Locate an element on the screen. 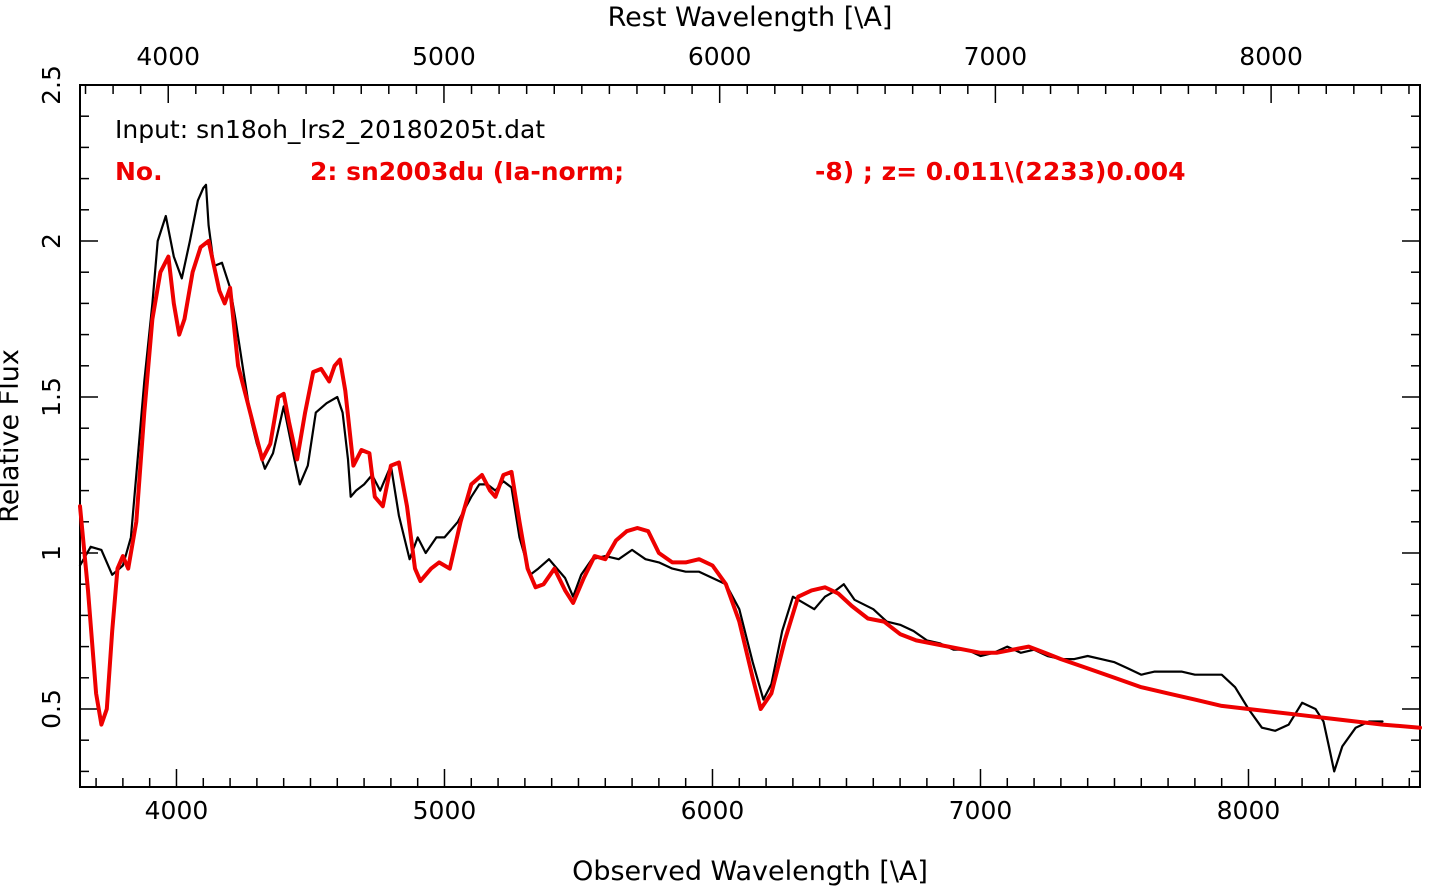  legend-model-number: No. is located at coordinates (139, 171).